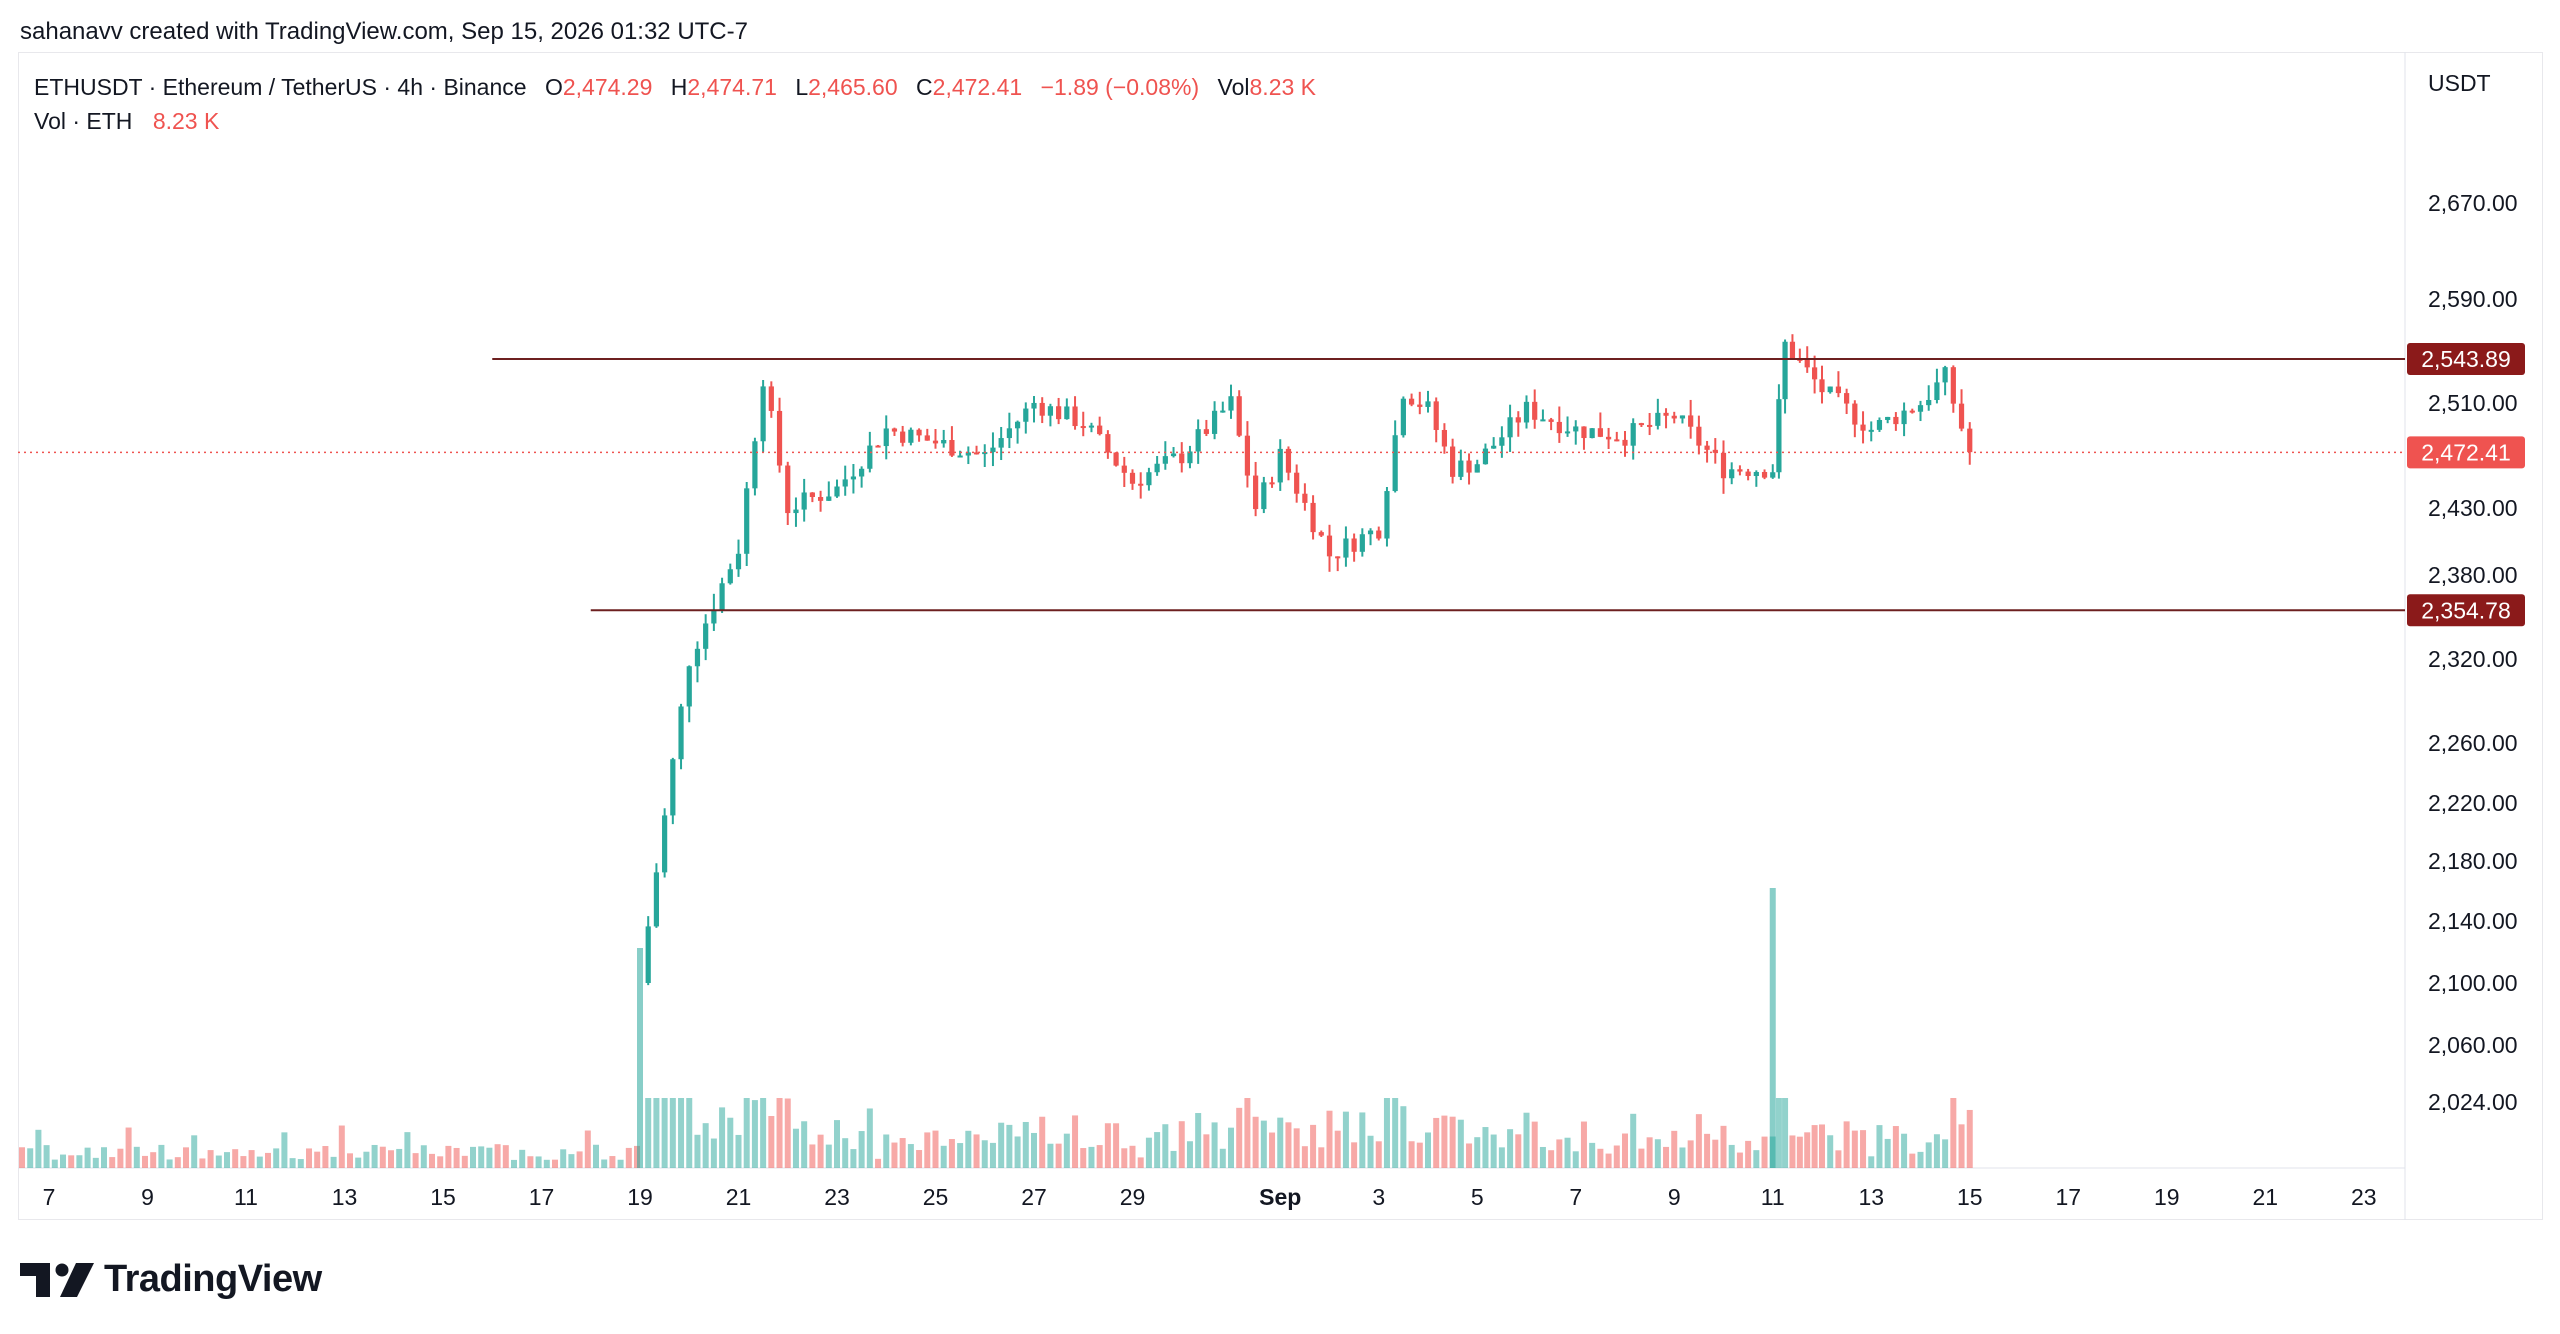 Image resolution: width=2560 pixels, height=1334 pixels. What do you see at coordinates (2473, 861) in the screenshot?
I see `price-tick-label: 2,180.00` at bounding box center [2473, 861].